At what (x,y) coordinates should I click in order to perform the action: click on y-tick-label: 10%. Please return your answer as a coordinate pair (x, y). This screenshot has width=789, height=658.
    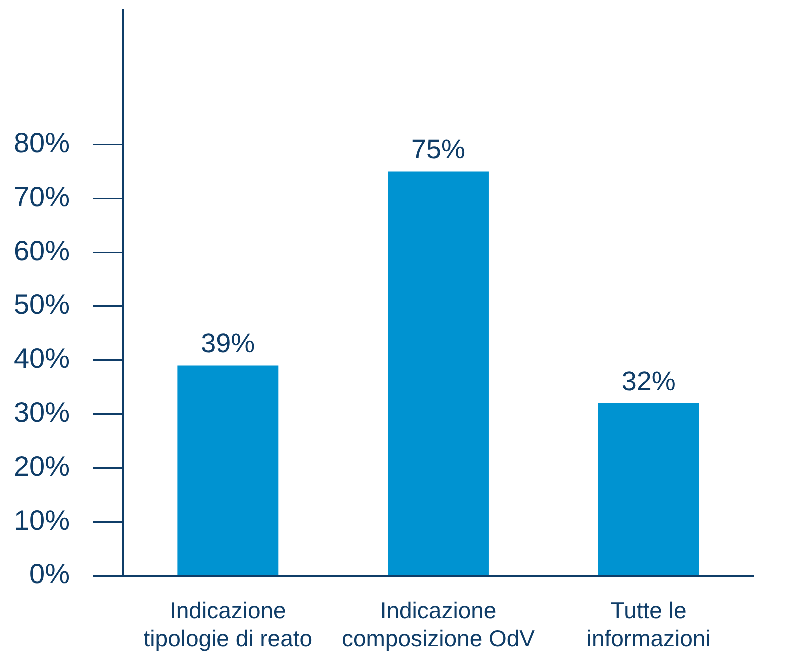
    Looking at the image, I should click on (42, 520).